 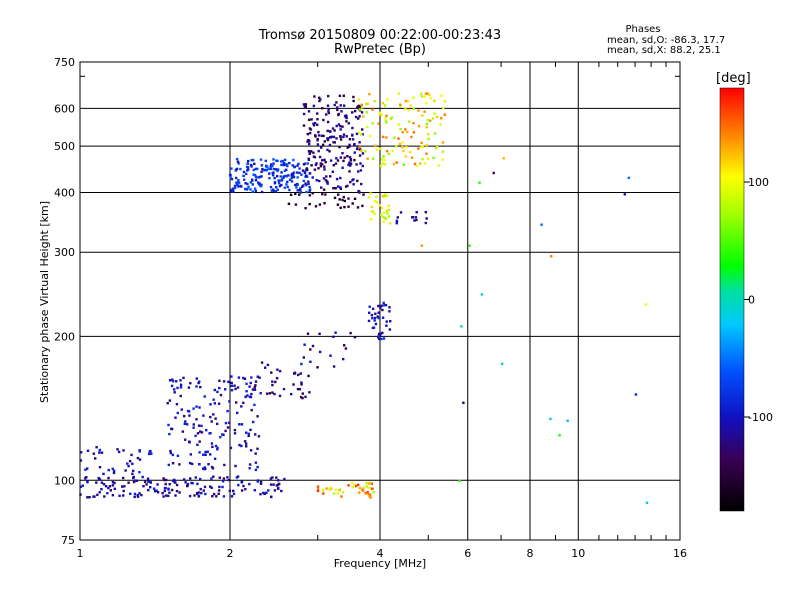 I want to click on chart-title: Tromsø 20150809 00:22:00-00:23:43, so click(x=379, y=35).